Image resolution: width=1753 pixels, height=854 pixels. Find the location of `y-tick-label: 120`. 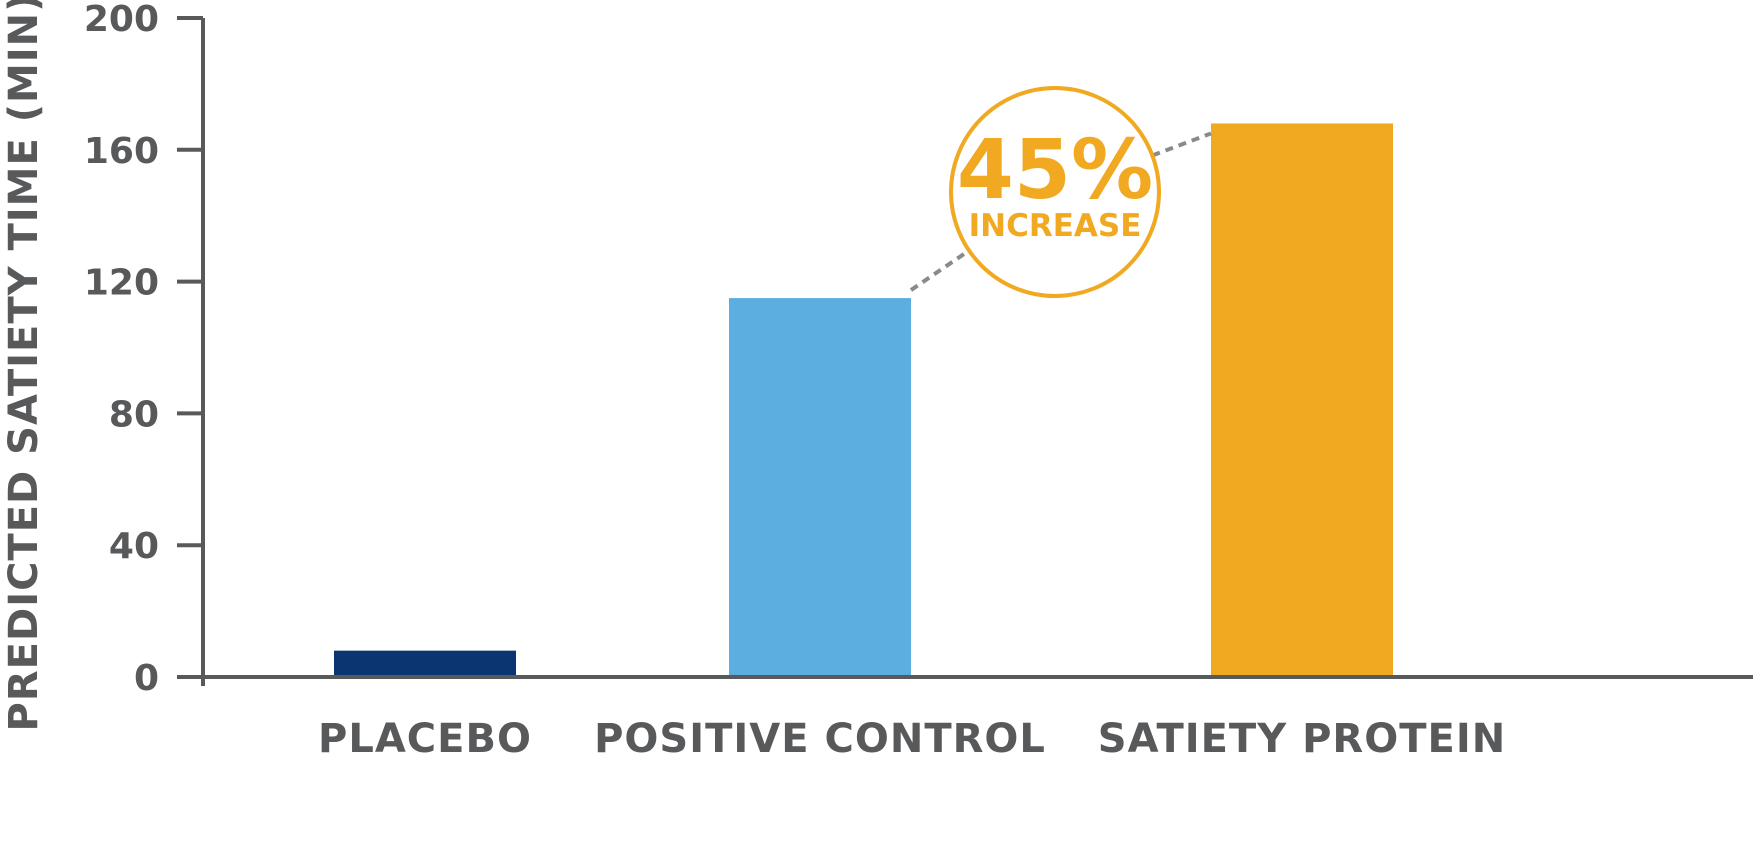

y-tick-label: 120 is located at coordinates (121, 283).